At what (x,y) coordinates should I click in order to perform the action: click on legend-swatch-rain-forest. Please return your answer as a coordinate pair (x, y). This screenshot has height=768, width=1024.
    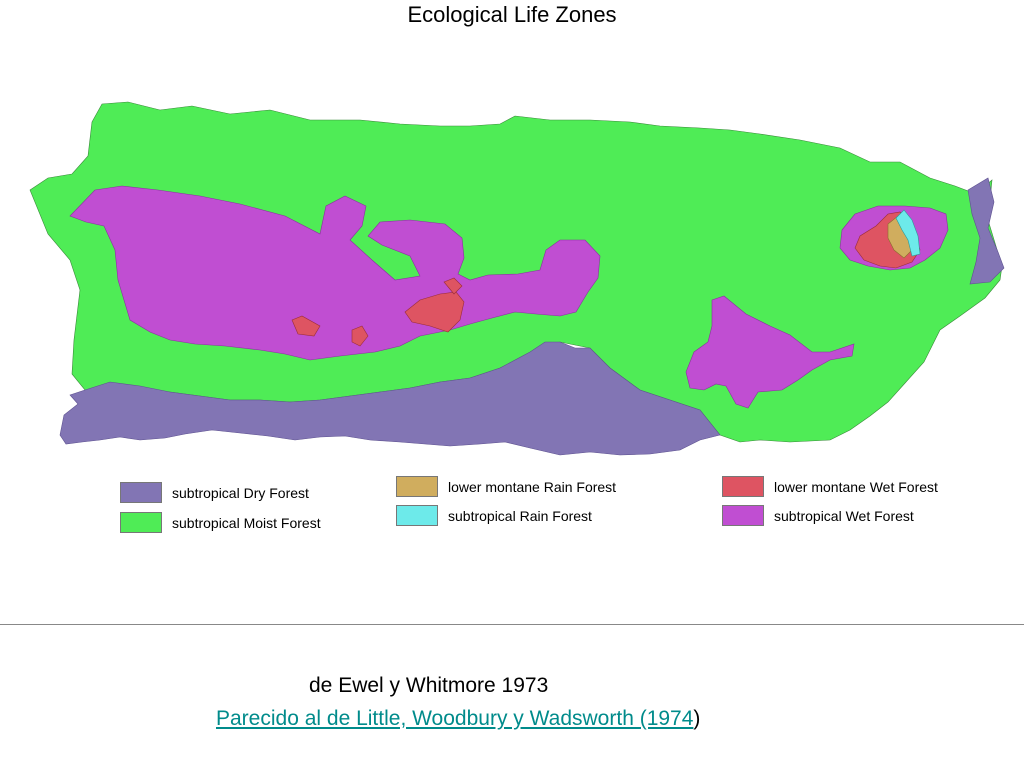
    Looking at the image, I should click on (417, 515).